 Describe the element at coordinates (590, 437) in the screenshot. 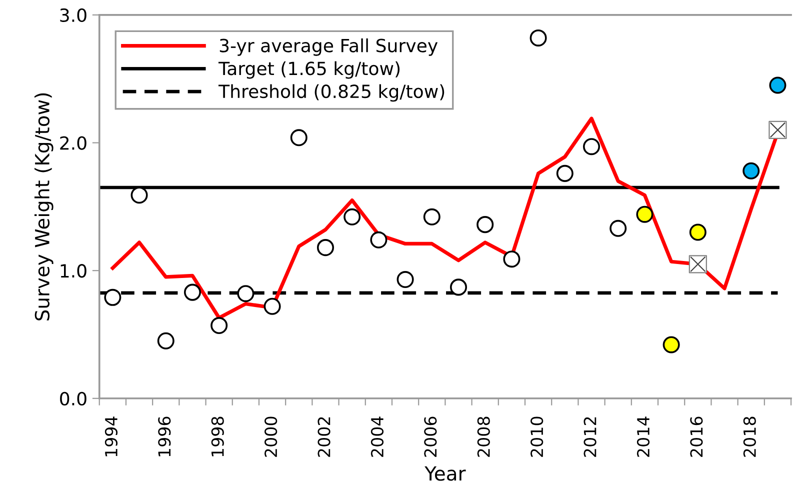

I see `x-tick-label: 2012` at that location.